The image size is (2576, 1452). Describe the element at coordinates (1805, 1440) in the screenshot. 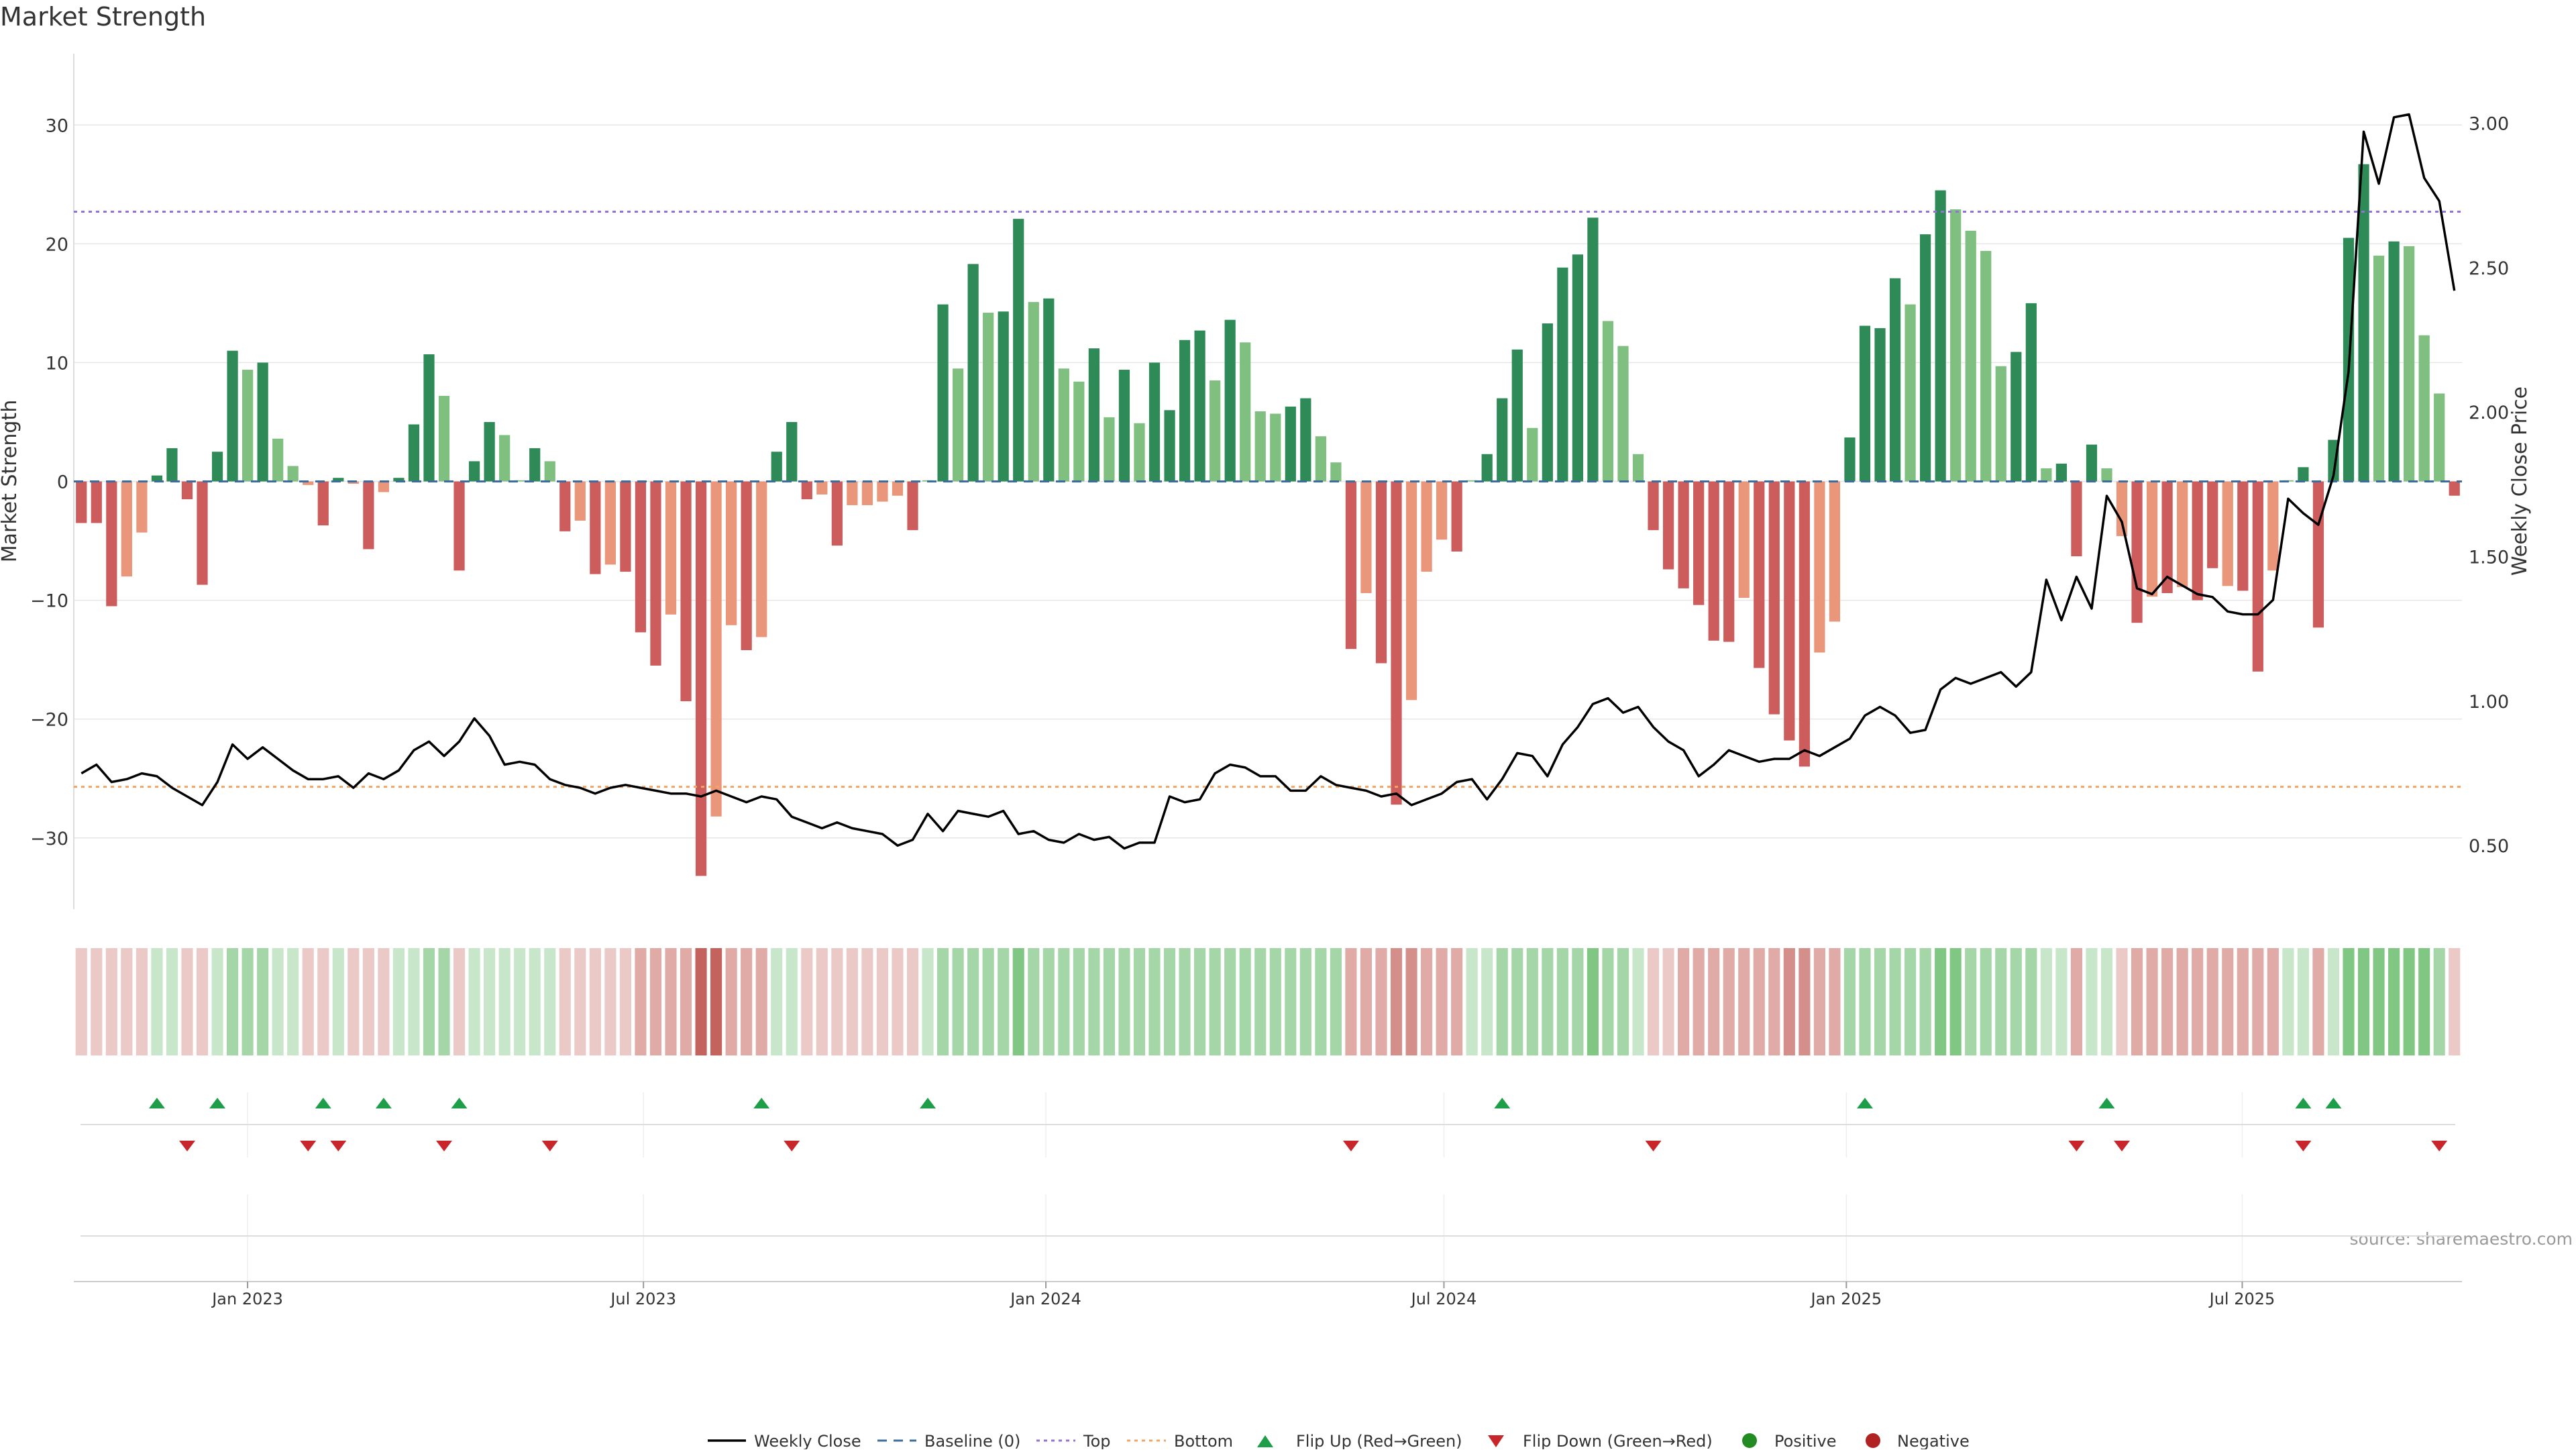

I see `legend-positive-label: Positive` at that location.